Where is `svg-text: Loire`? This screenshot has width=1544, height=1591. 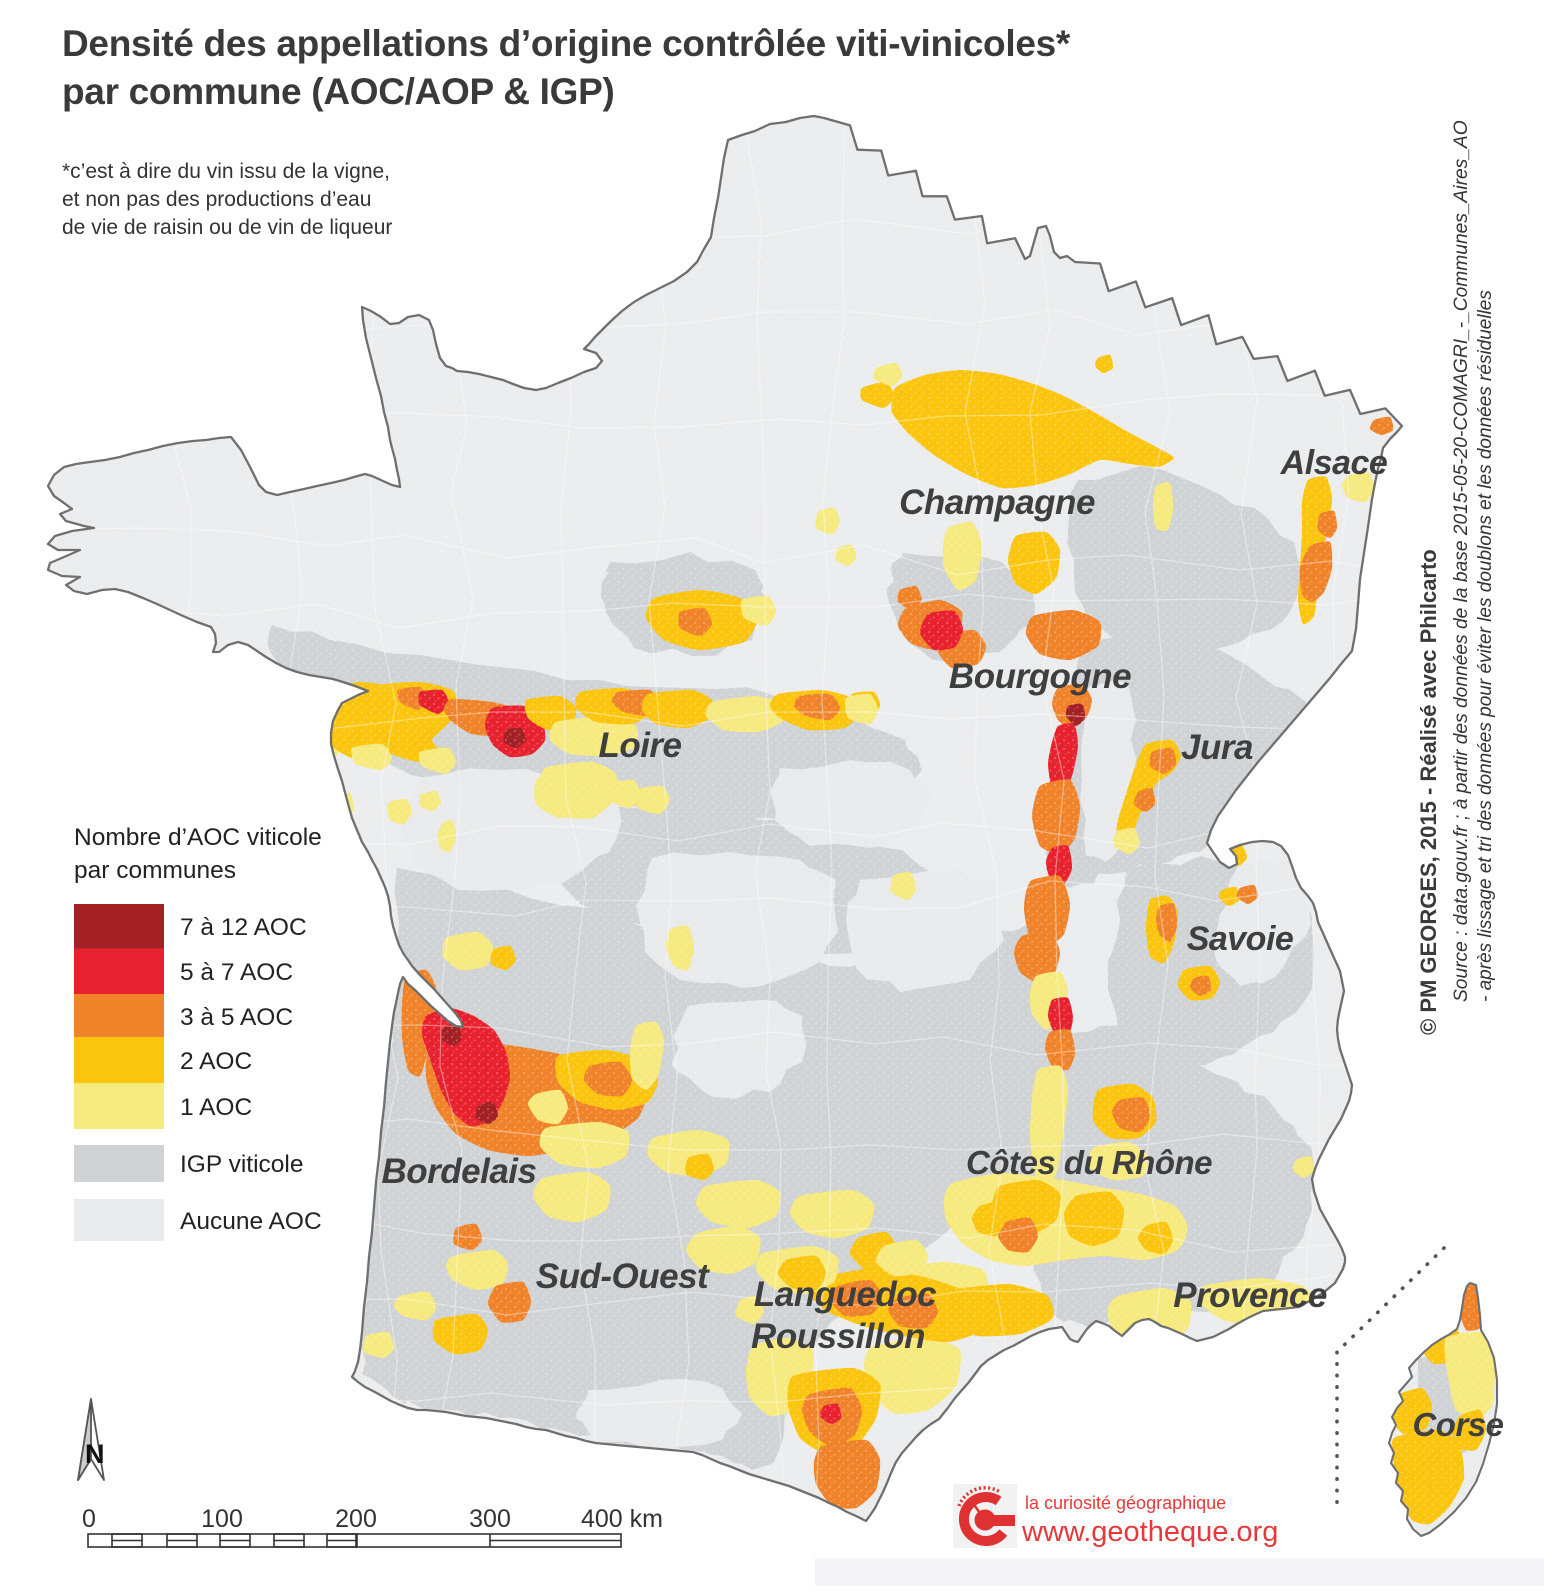
svg-text: Loire is located at coordinates (639, 745).